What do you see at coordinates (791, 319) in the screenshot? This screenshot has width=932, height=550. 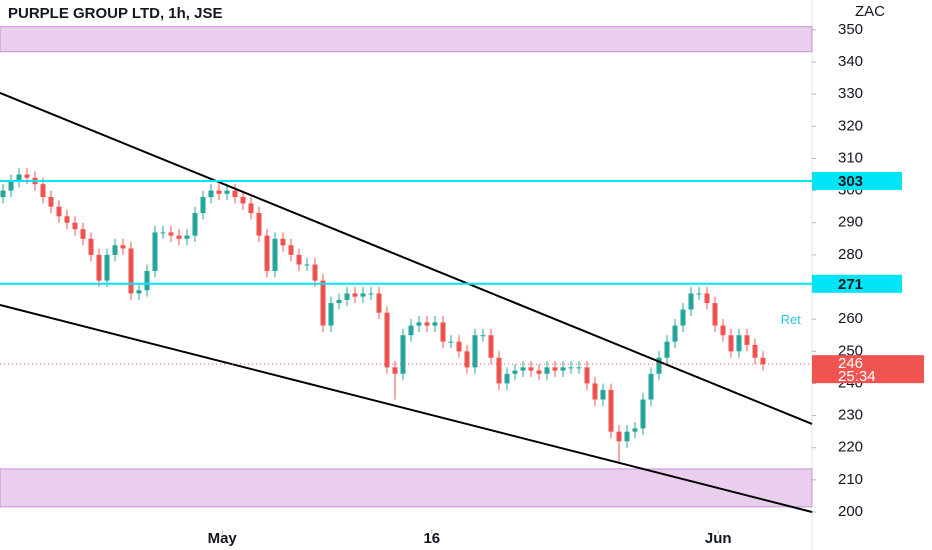 I see `annotation: Ret` at bounding box center [791, 319].